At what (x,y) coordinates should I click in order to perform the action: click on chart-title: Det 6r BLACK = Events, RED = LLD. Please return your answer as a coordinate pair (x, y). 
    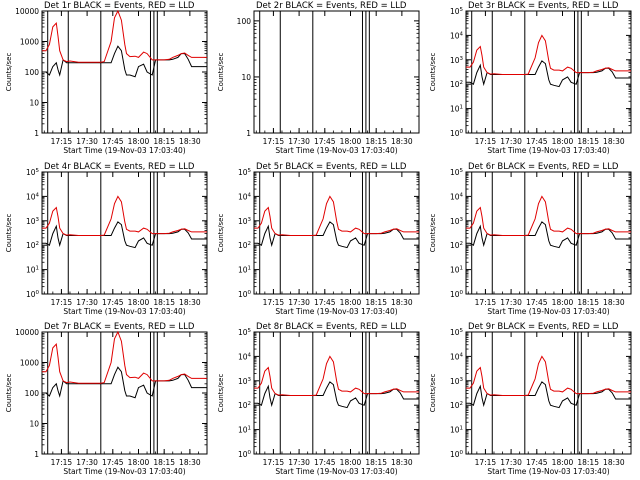
    Looking at the image, I should click on (543, 167).